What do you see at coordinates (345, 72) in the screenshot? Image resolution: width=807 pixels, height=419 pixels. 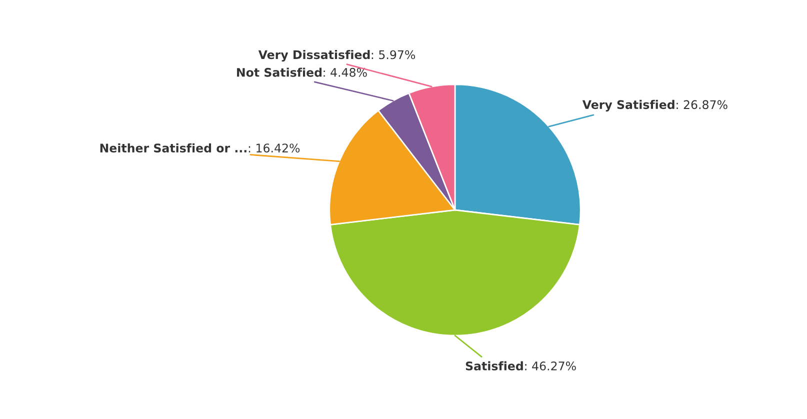 I see `data-label: : 4.48%` at bounding box center [345, 72].